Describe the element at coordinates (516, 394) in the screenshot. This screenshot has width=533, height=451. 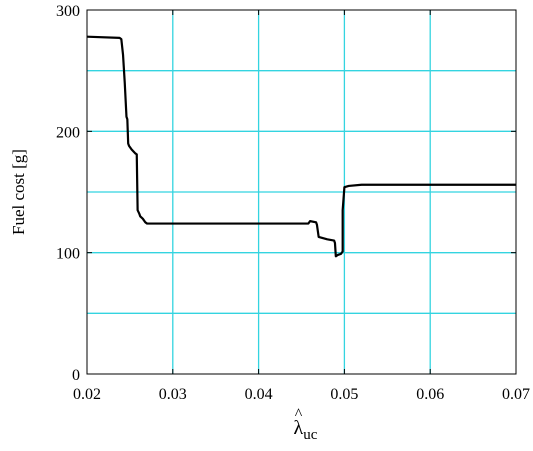
I see `x-tick-label: 0.07` at that location.